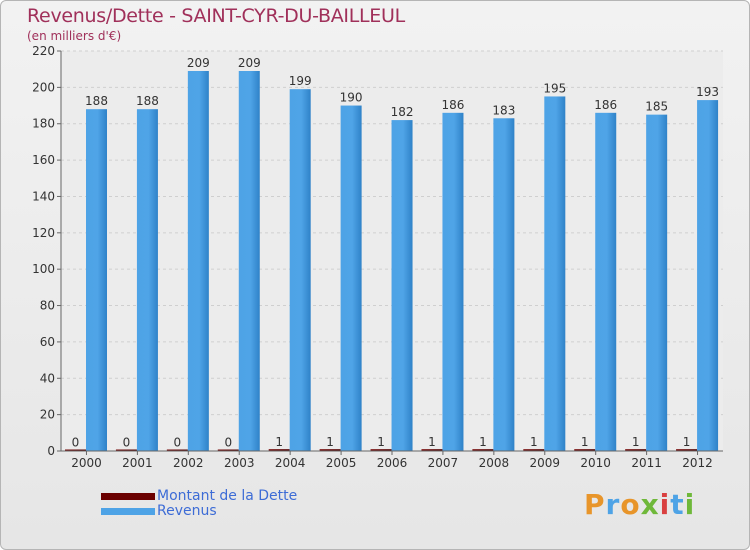  Describe the element at coordinates (47, 378) in the screenshot. I see `y-tick-label: 40` at that location.